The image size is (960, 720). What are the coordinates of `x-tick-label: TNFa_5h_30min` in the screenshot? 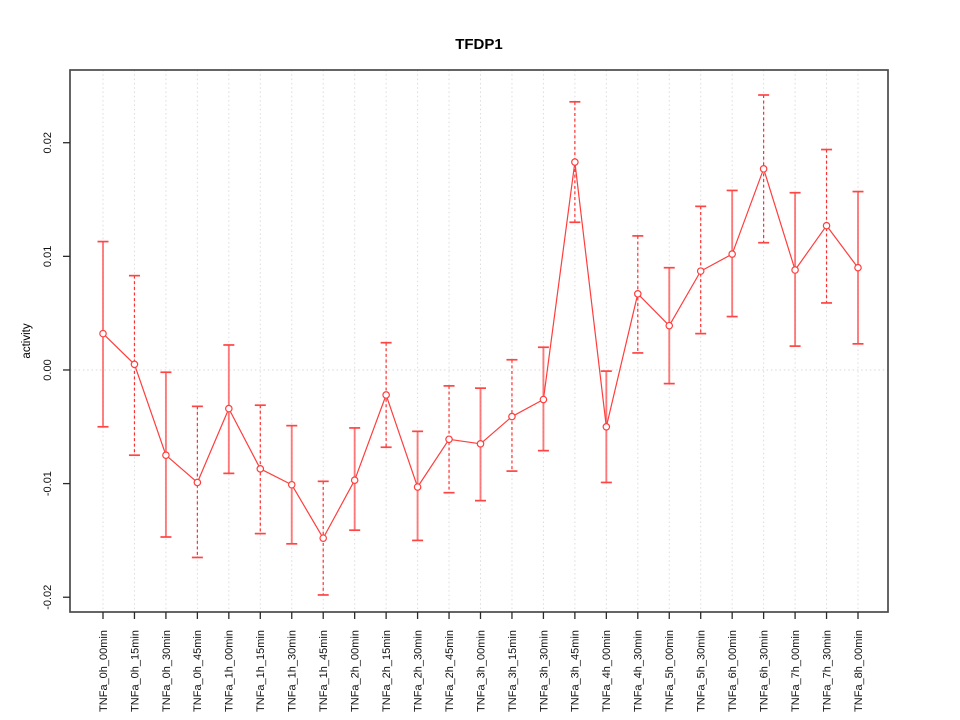 It's located at (702, 671).